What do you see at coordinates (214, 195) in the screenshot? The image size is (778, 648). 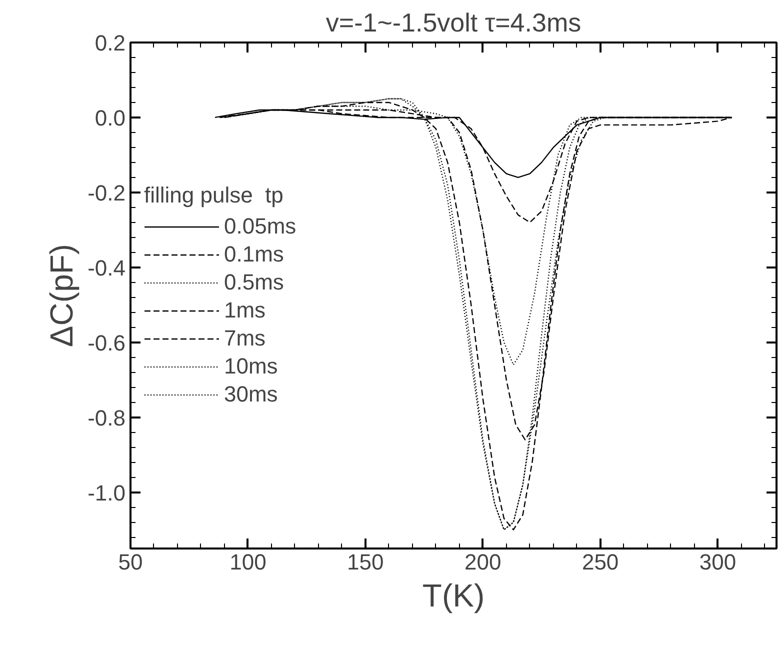 I see `legend-title: filling pulse tp` at bounding box center [214, 195].